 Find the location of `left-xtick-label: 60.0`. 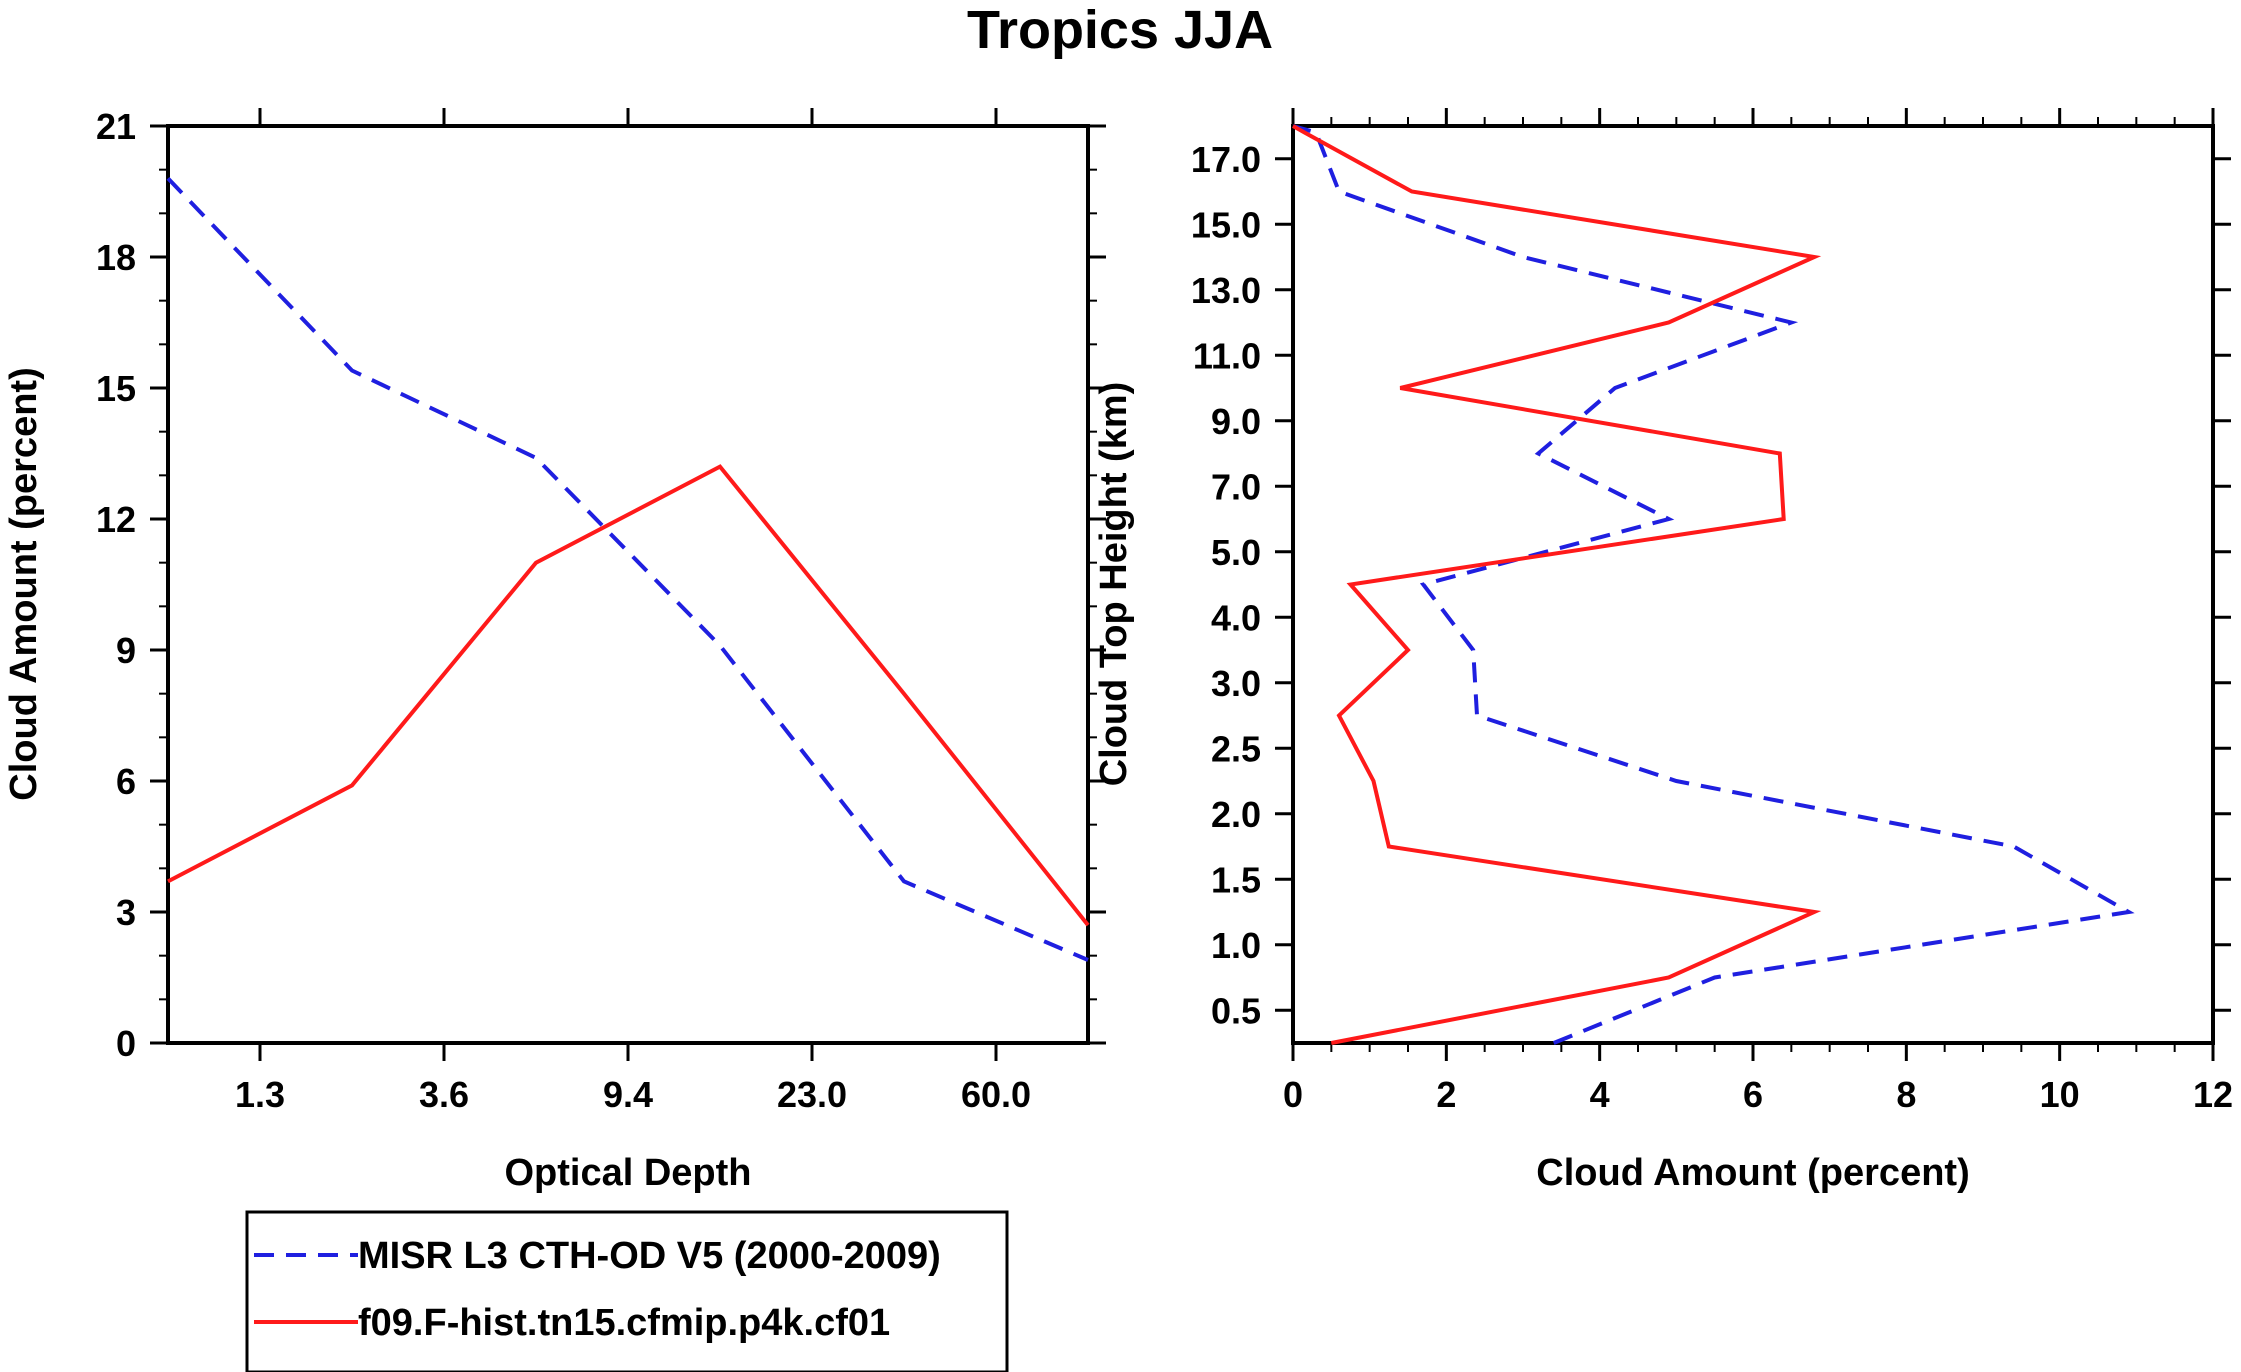

left-xtick-label: 60.0 is located at coordinates (996, 1094).